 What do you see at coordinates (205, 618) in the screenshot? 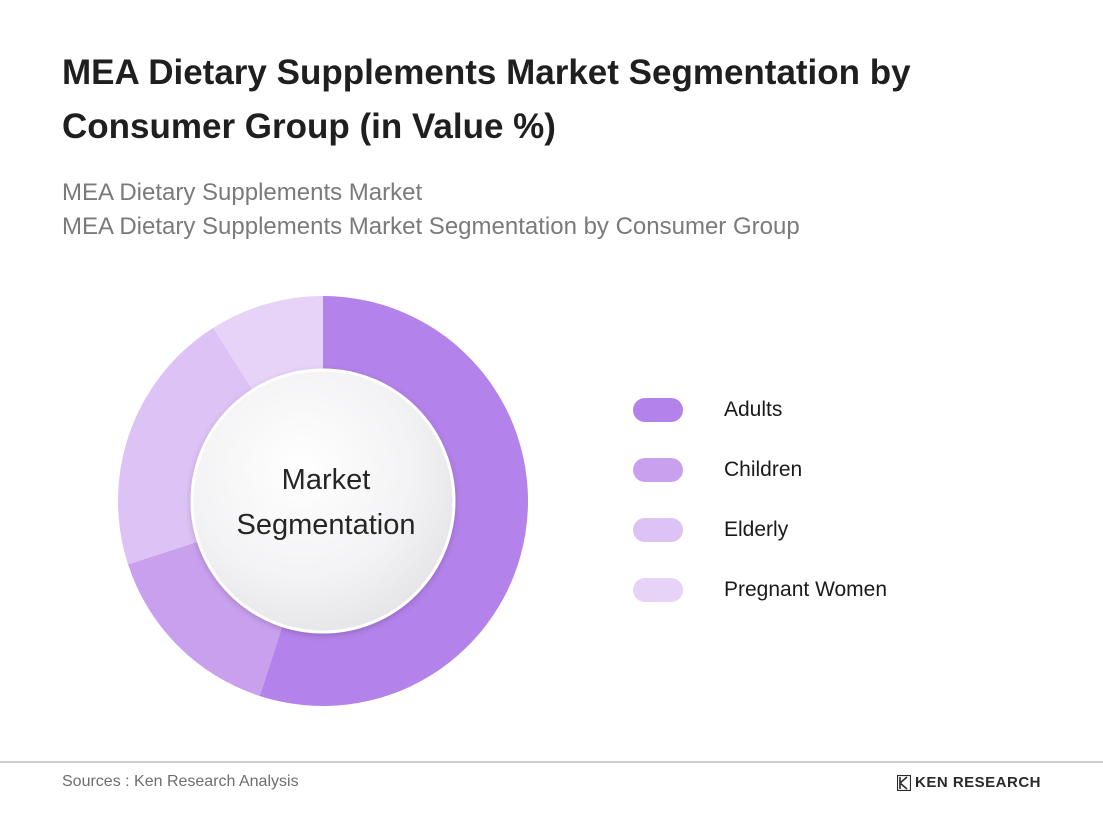
I see `slice-children` at bounding box center [205, 618].